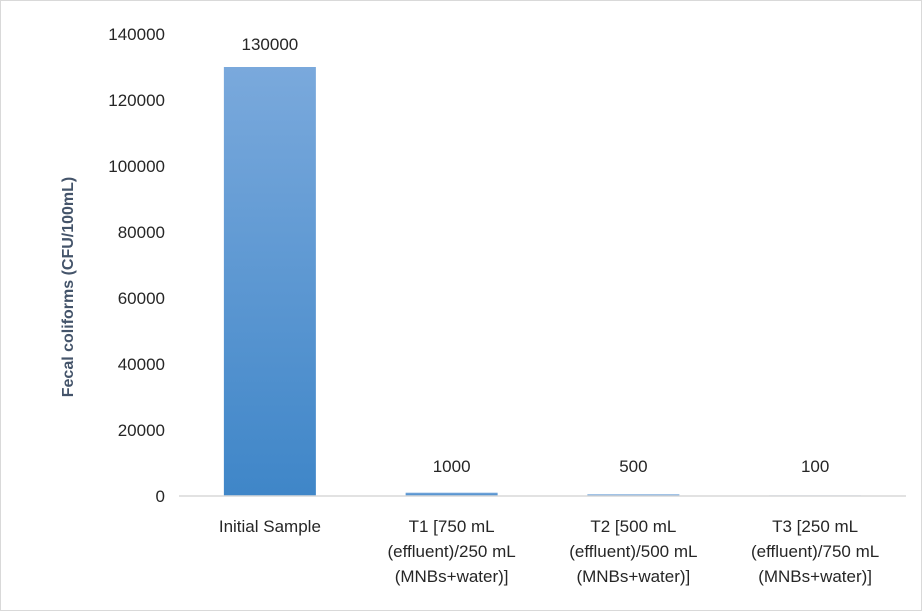  I want to click on data-label: 100, so click(815, 466).